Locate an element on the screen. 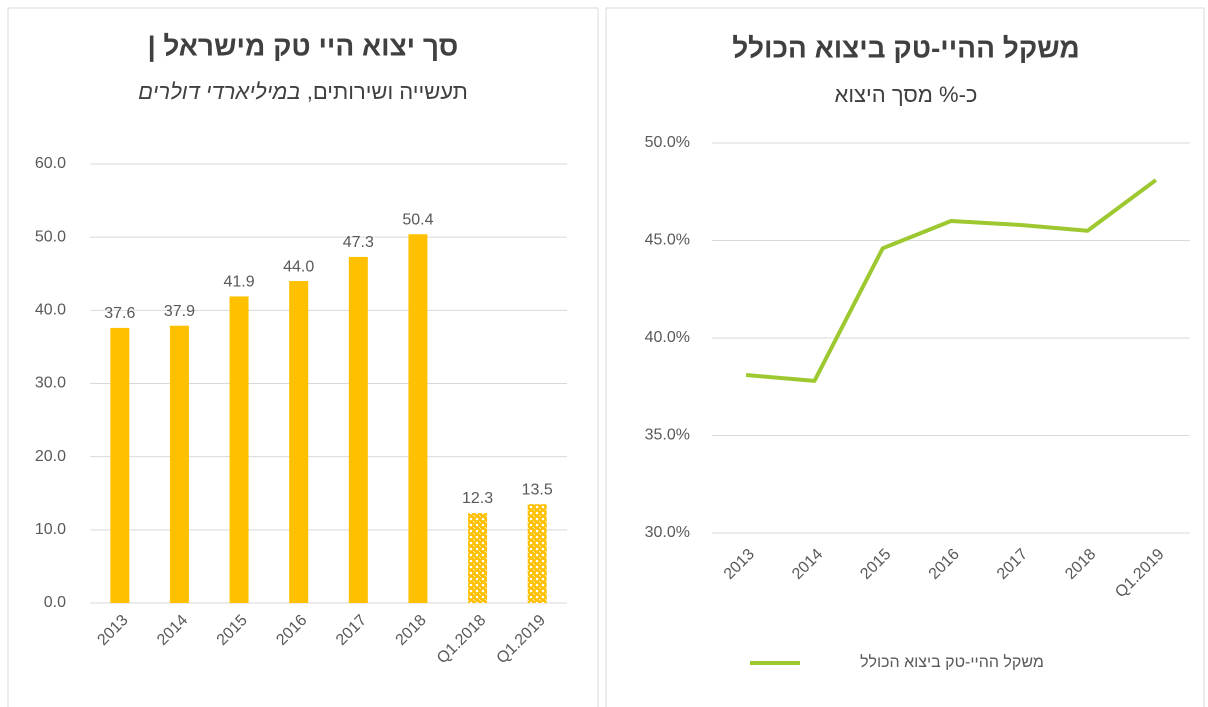 This screenshot has height=707, width=1208. y-tick-label: 0.0 is located at coordinates (55, 602).